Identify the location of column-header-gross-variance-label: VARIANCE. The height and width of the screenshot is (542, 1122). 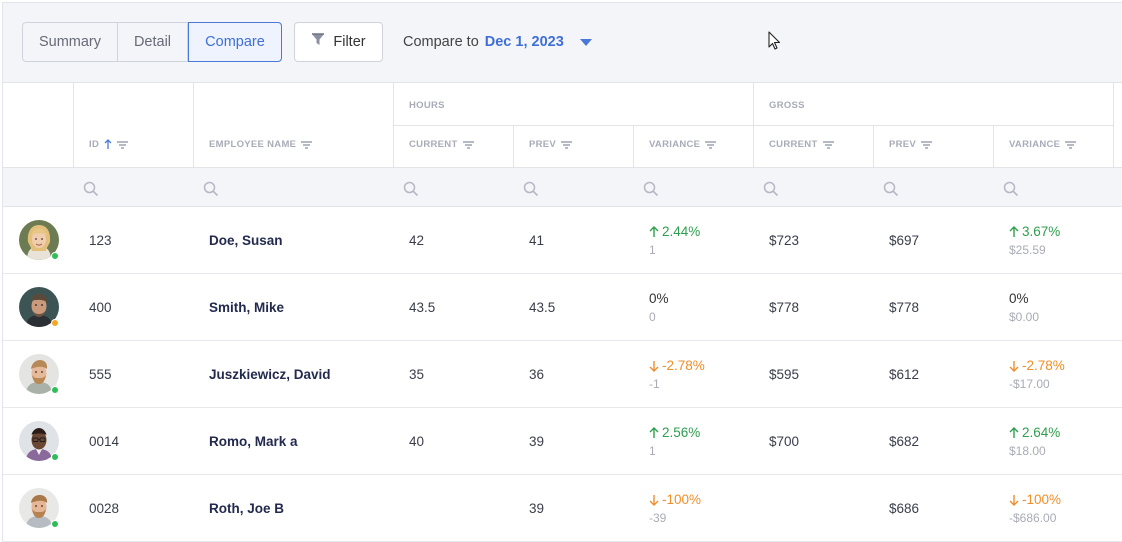
(1035, 144).